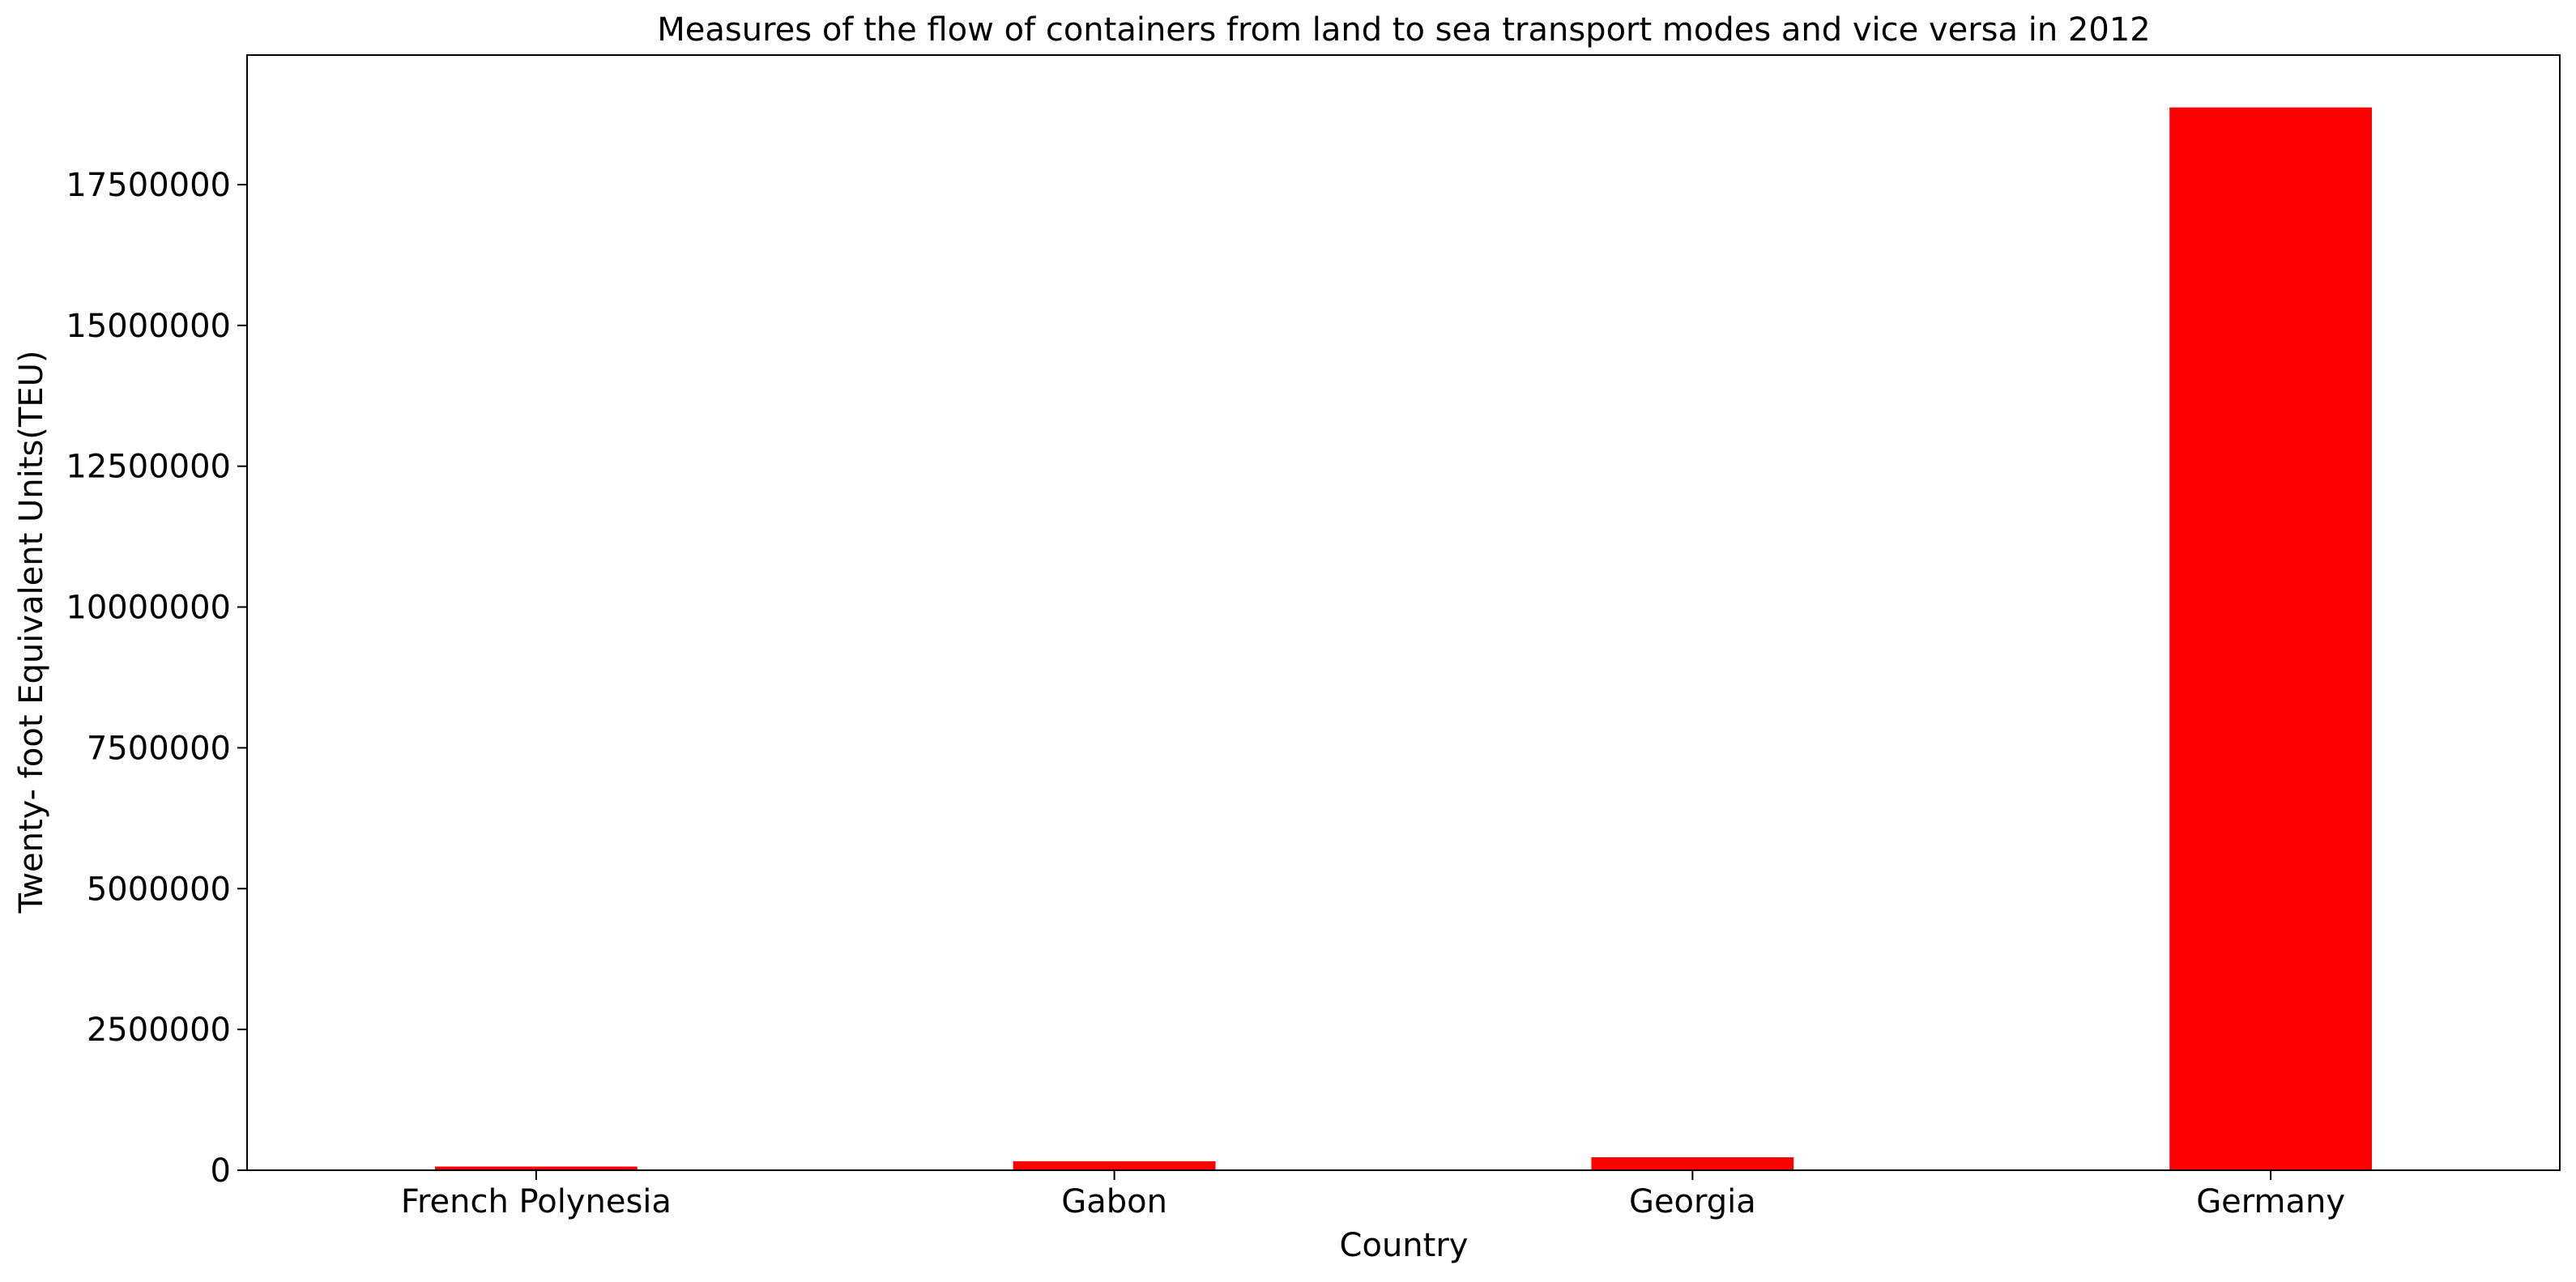  Describe the element at coordinates (148, 608) in the screenshot. I see `y-tick-label: 10000000` at that location.